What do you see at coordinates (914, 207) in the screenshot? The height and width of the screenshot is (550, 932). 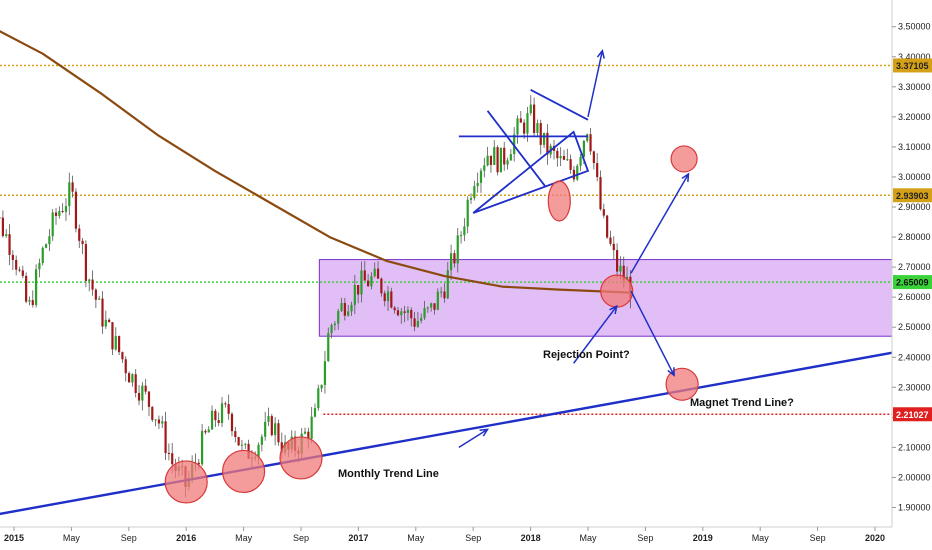 I see `y-tick-label: 2.90000` at bounding box center [914, 207].